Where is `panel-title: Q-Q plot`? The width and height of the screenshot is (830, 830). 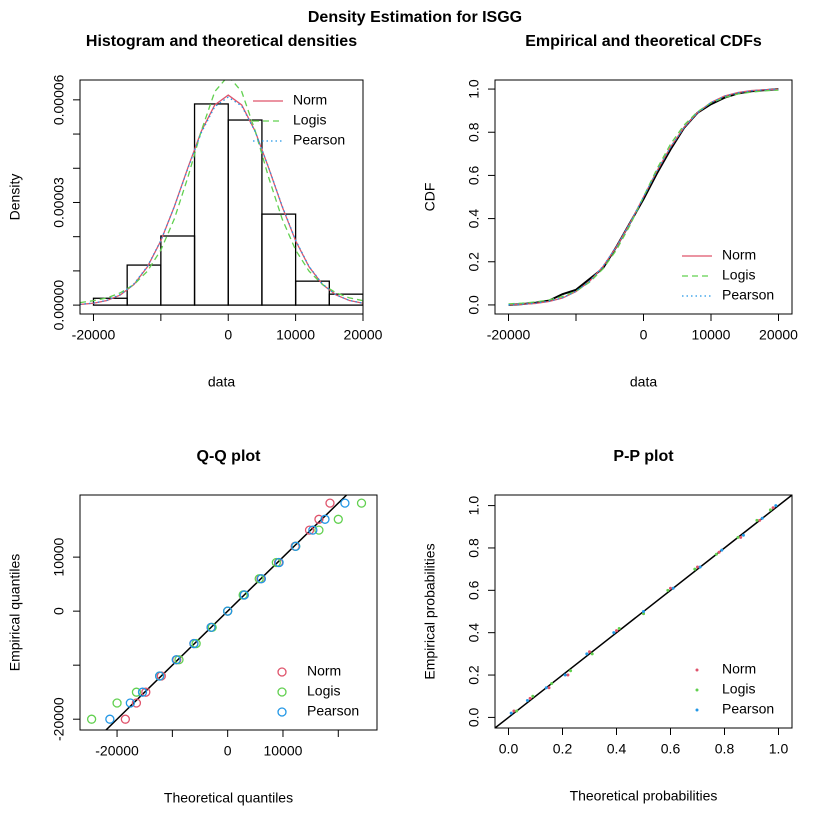 panel-title: Q-Q plot is located at coordinates (229, 456).